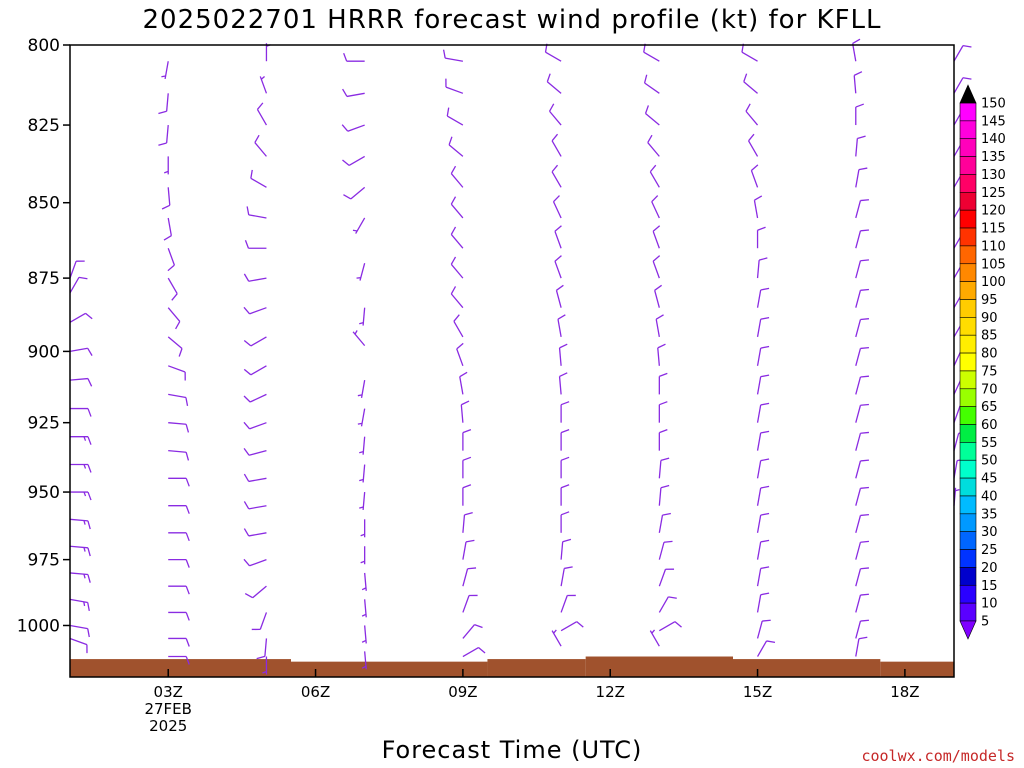  Describe the element at coordinates (989, 336) in the screenshot. I see `colorbar-label: 85` at that location.